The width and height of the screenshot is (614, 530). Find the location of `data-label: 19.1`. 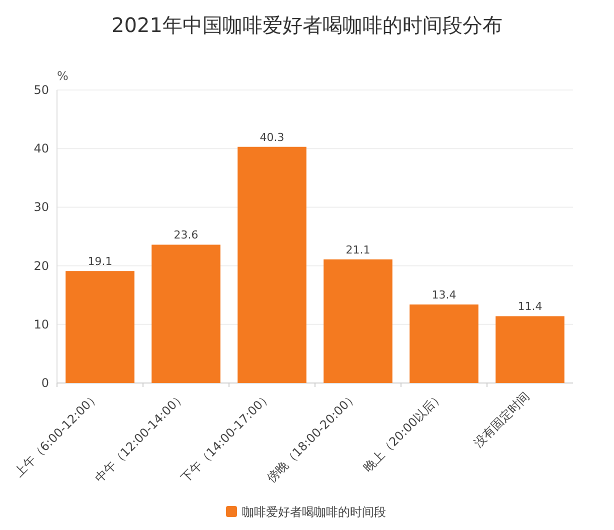

data-label: 19.1 is located at coordinates (100, 261).